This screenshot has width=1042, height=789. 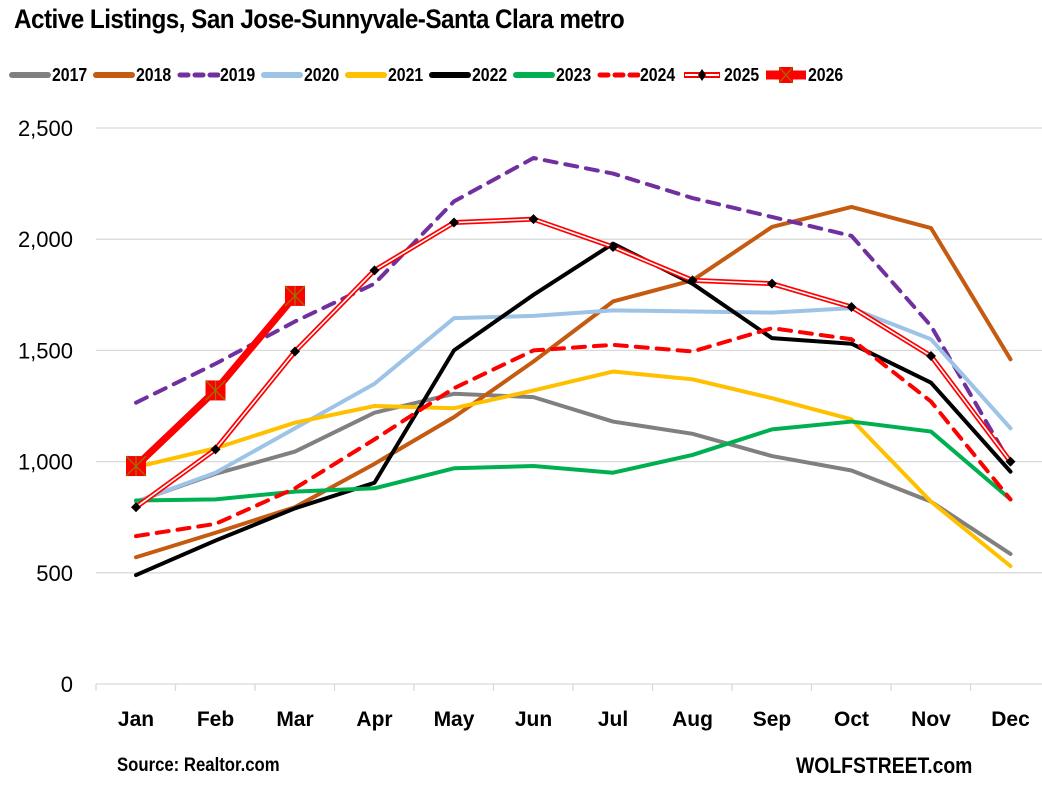 What do you see at coordinates (533, 719) in the screenshot?
I see `x-tick-label: Jun` at bounding box center [533, 719].